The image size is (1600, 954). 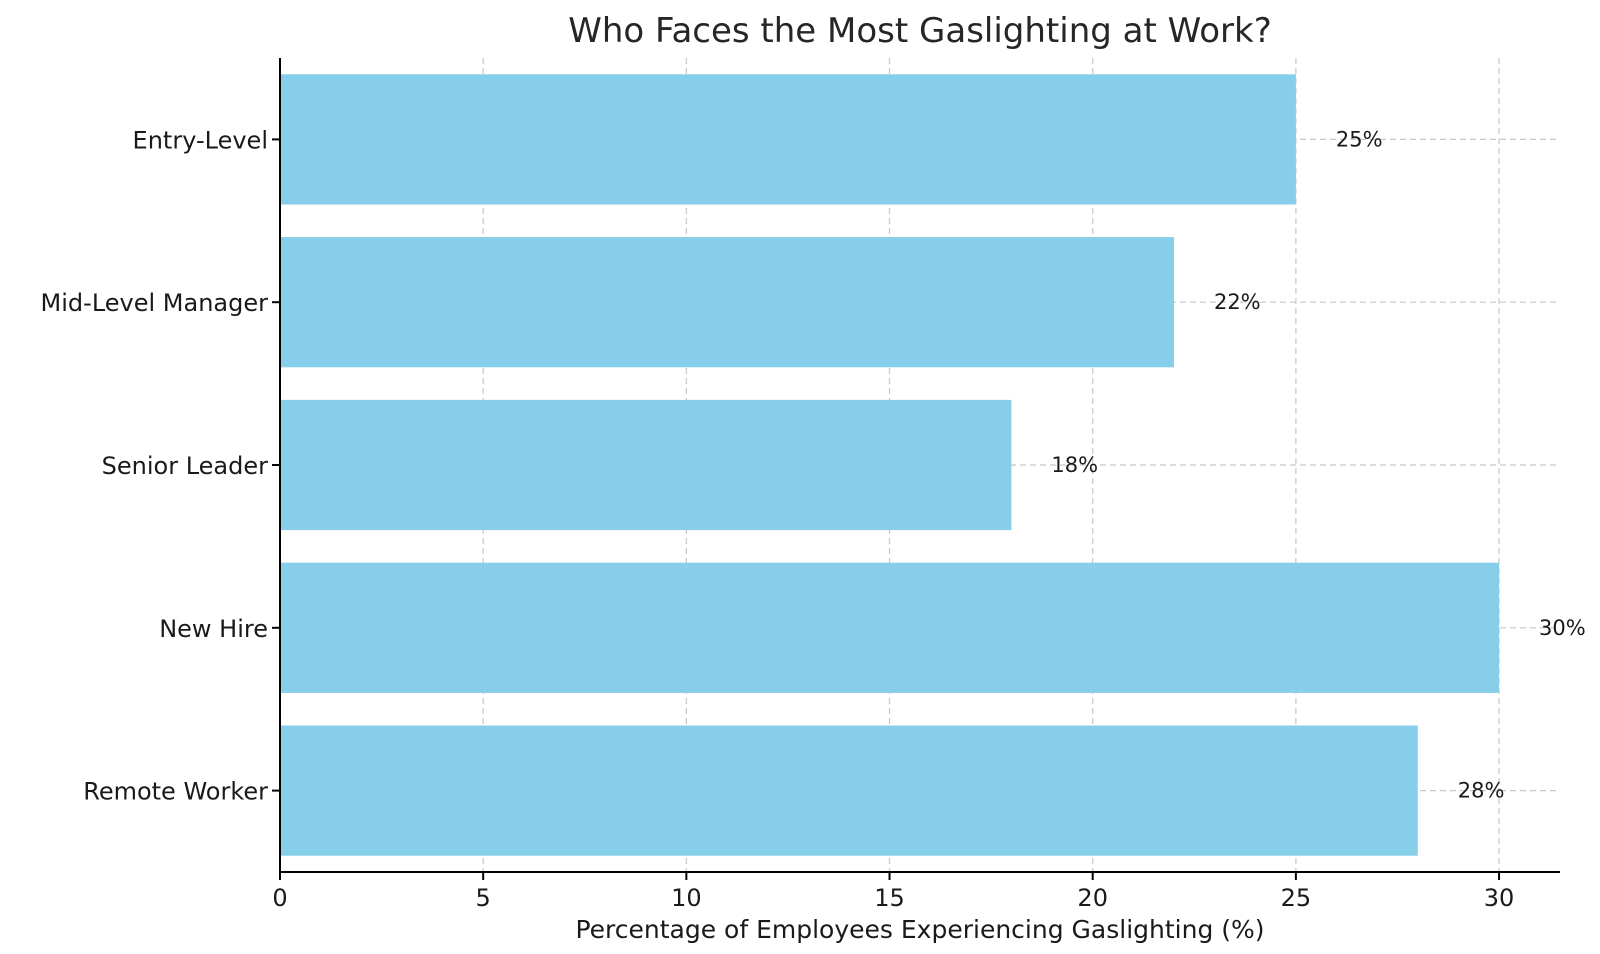 I want to click on x-tick-label: 30, so click(x=1499, y=898).